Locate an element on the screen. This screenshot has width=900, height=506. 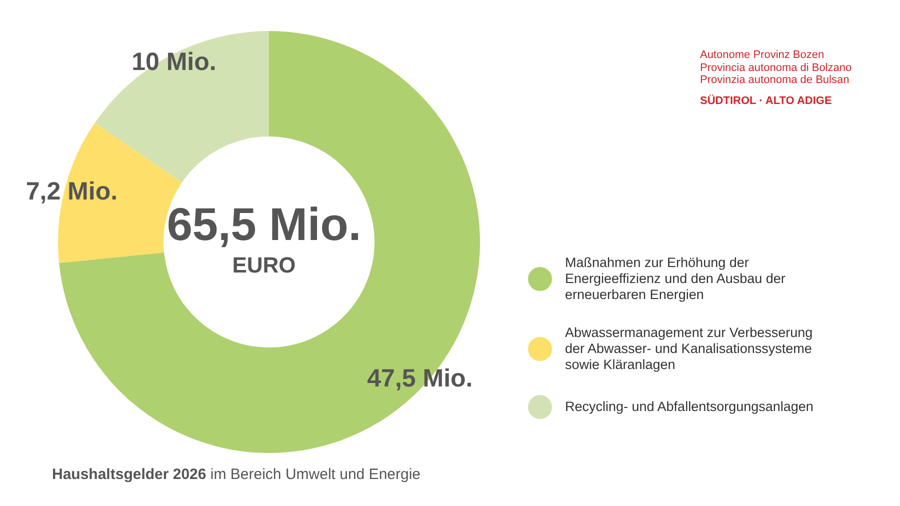
legend-label: Maßnahmen zur Erhöhung der Energieeffizienz und den Ausbau der erneuerbaren Energien is located at coordinates (675, 279).